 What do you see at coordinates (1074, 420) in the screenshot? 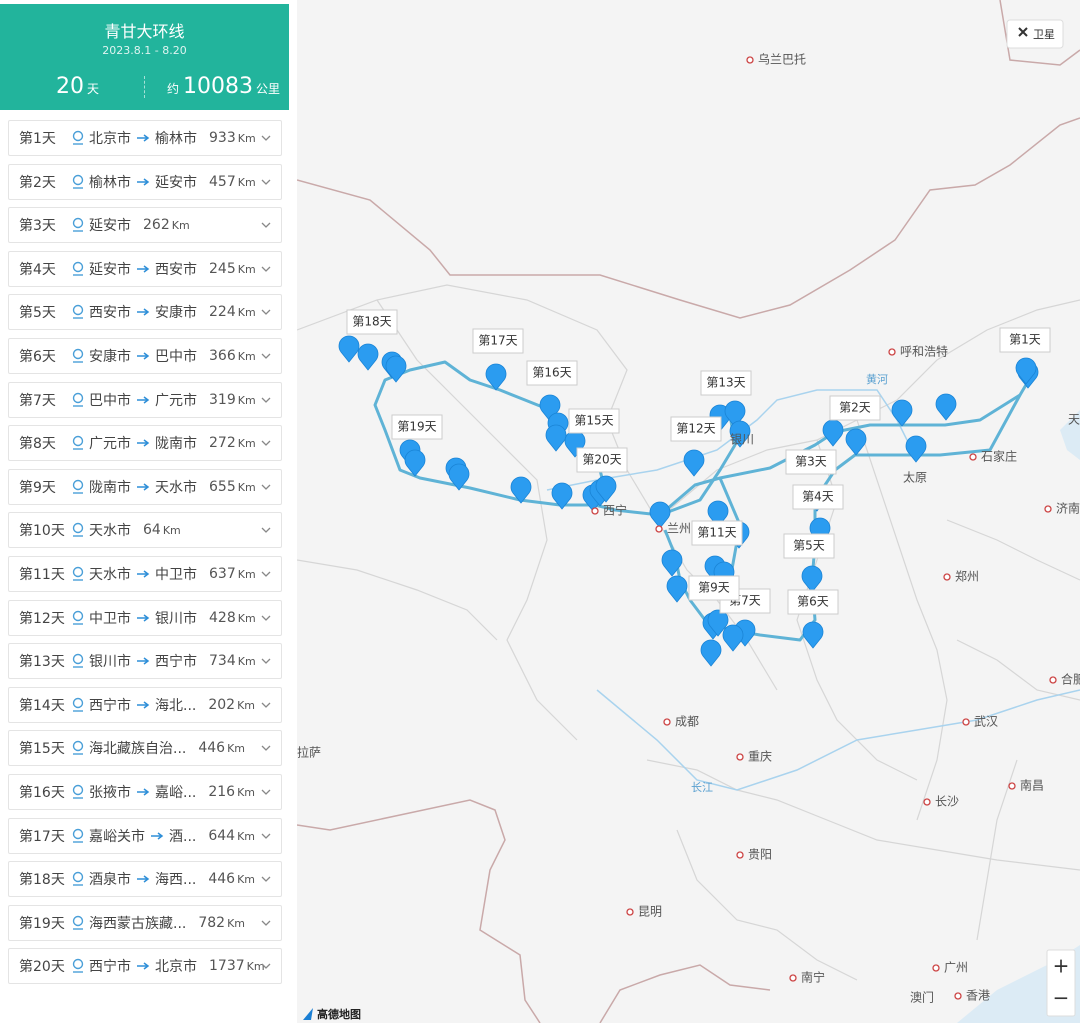
I see `city-label: 天津` at bounding box center [1074, 420].